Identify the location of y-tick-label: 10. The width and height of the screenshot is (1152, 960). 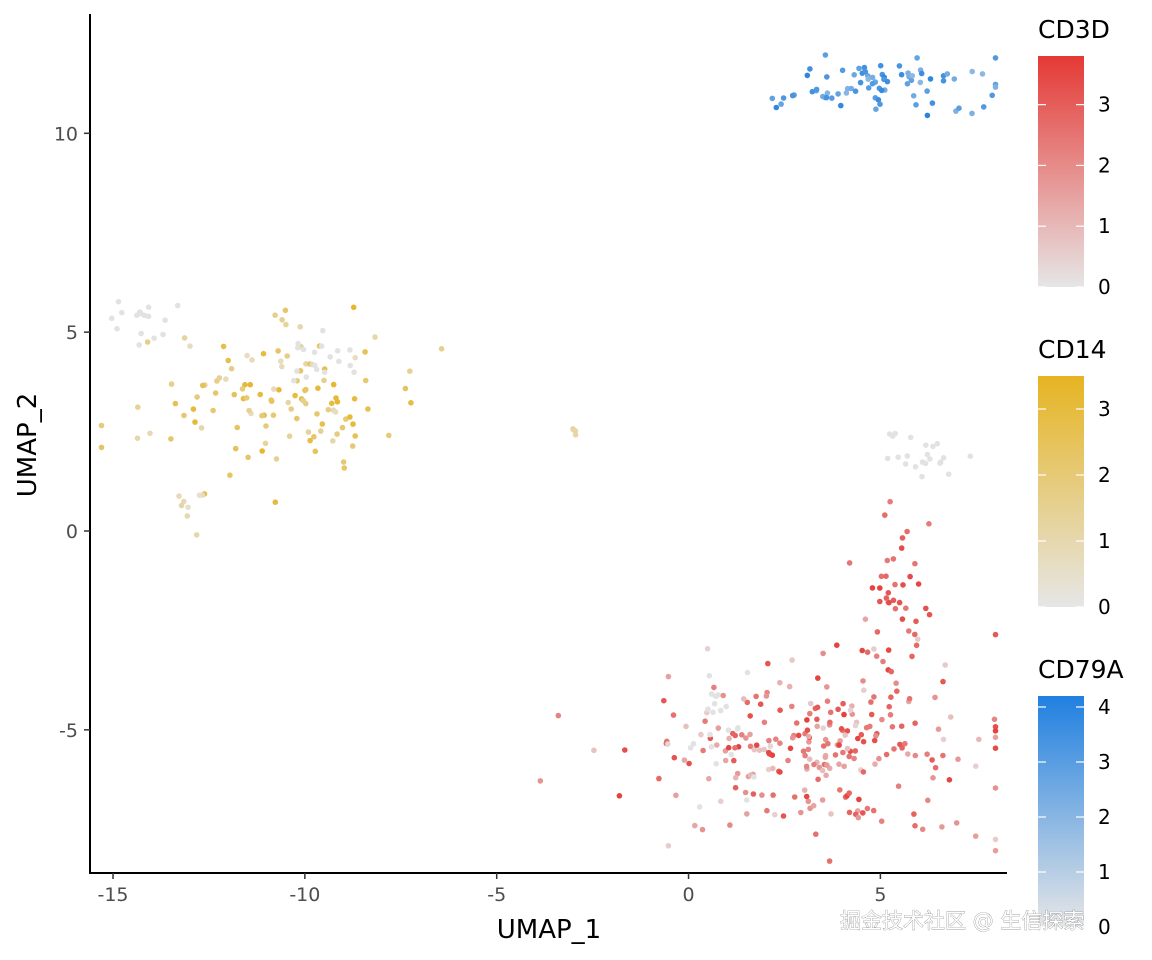
(66, 134).